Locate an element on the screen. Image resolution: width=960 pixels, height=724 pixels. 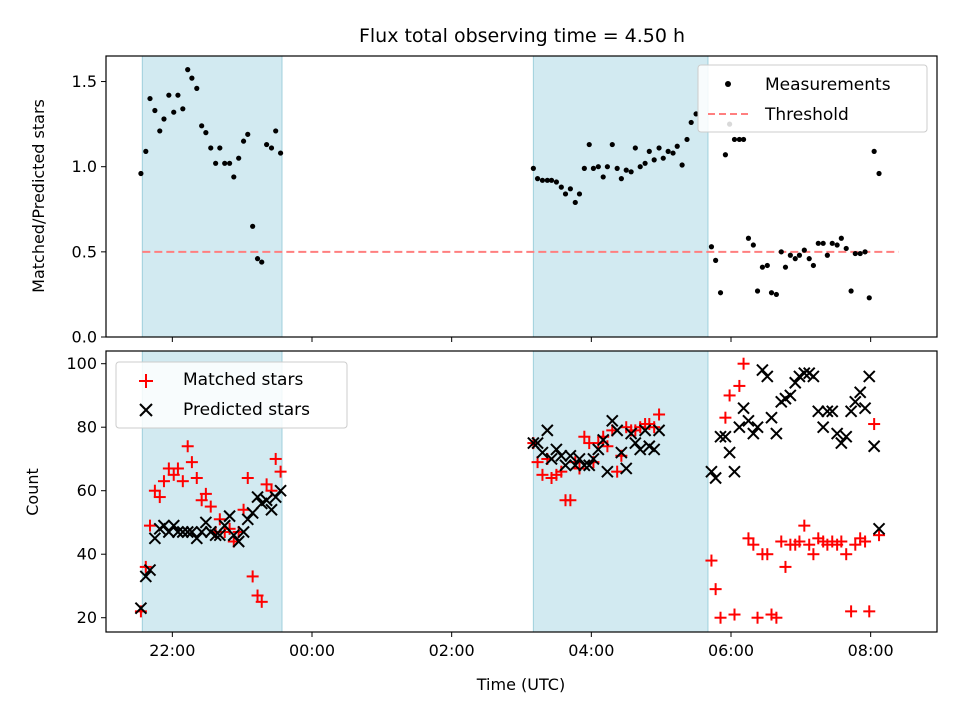
x-tick-label: 04:00 is located at coordinates (591, 650).